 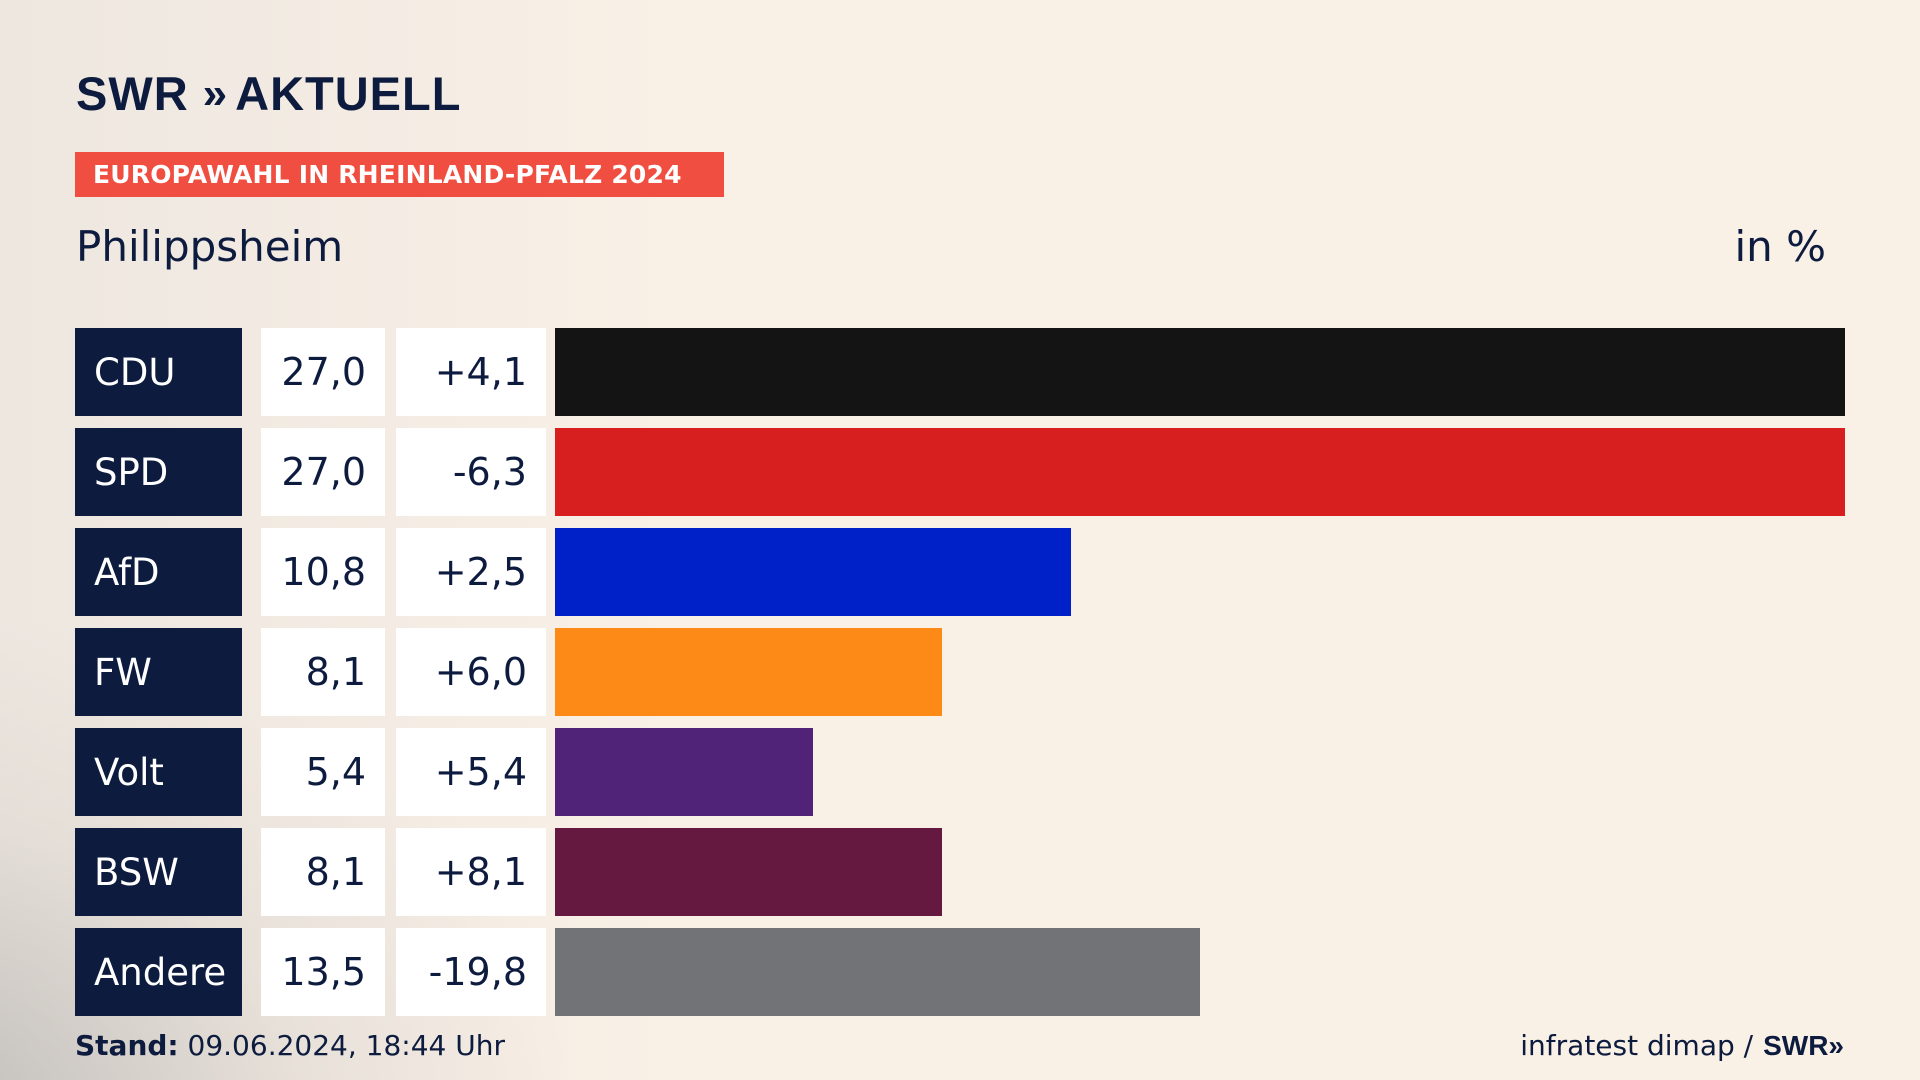 I want to click on change-label: +6,0, so click(x=471, y=672).